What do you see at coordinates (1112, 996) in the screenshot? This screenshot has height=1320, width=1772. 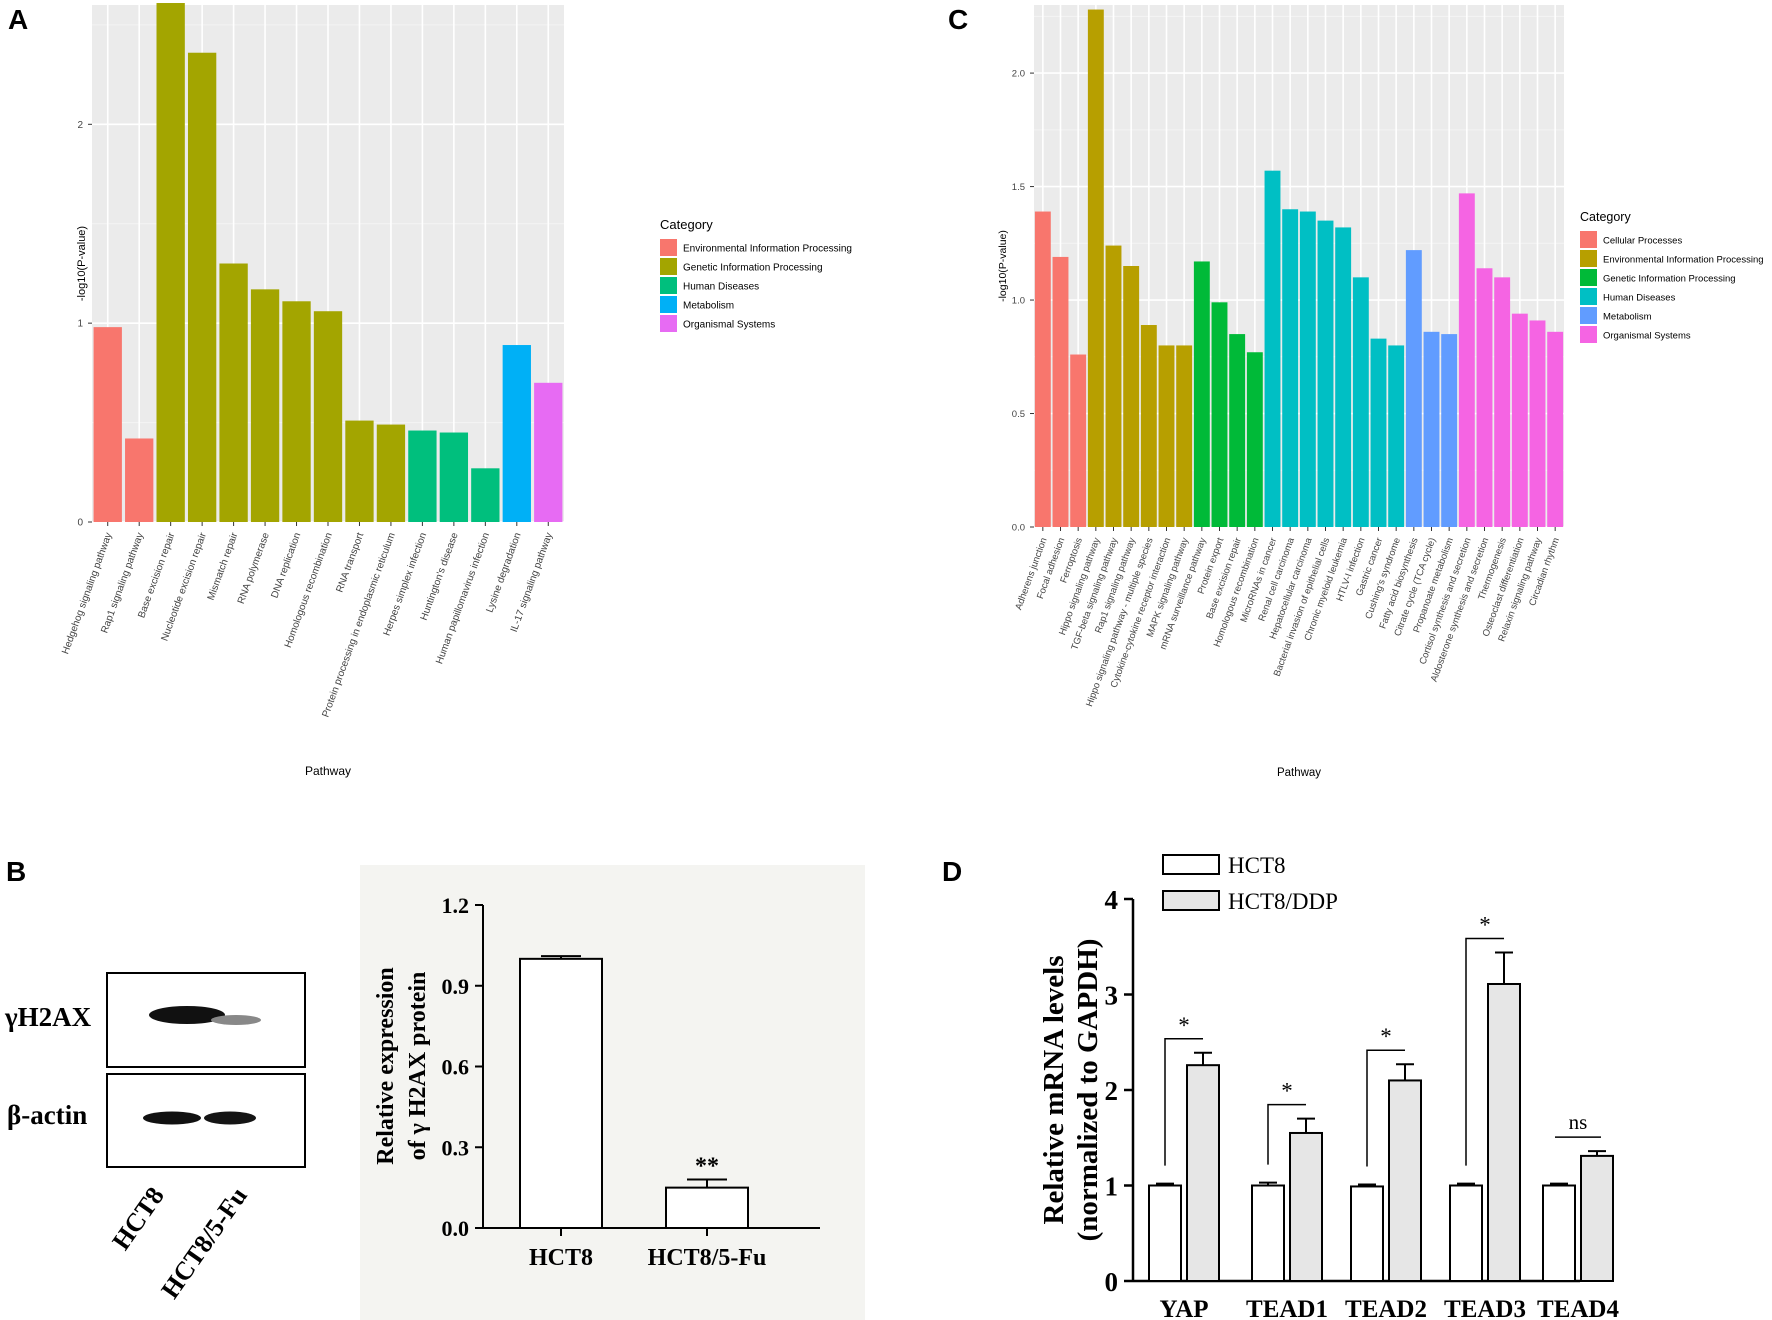 I see `y-tick-label: 3` at bounding box center [1112, 996].